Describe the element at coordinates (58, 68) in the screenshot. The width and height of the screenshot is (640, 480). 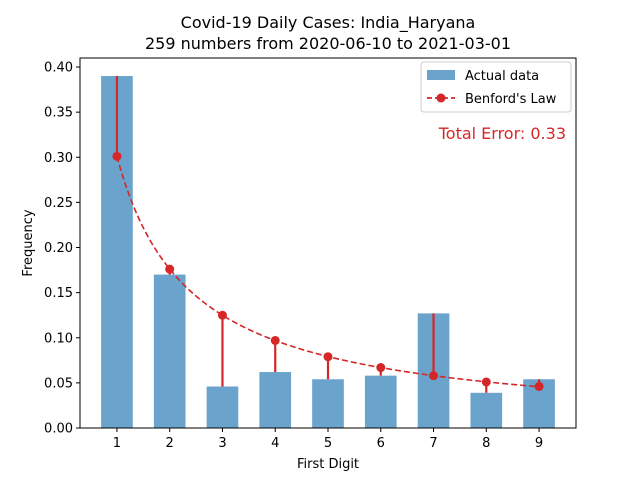
I see `y-tick-label: 0.40` at that location.